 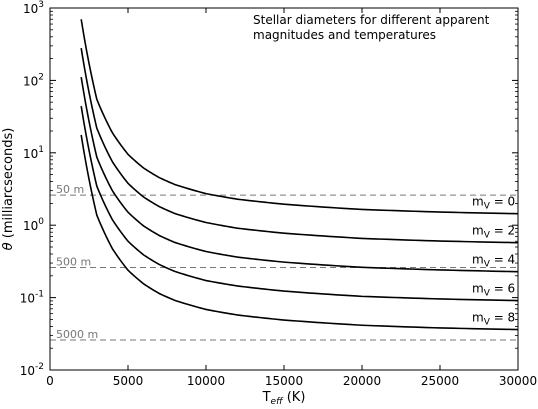 I want to click on chart-title-line: Stellar diameters for different apparent, so click(x=371, y=20).